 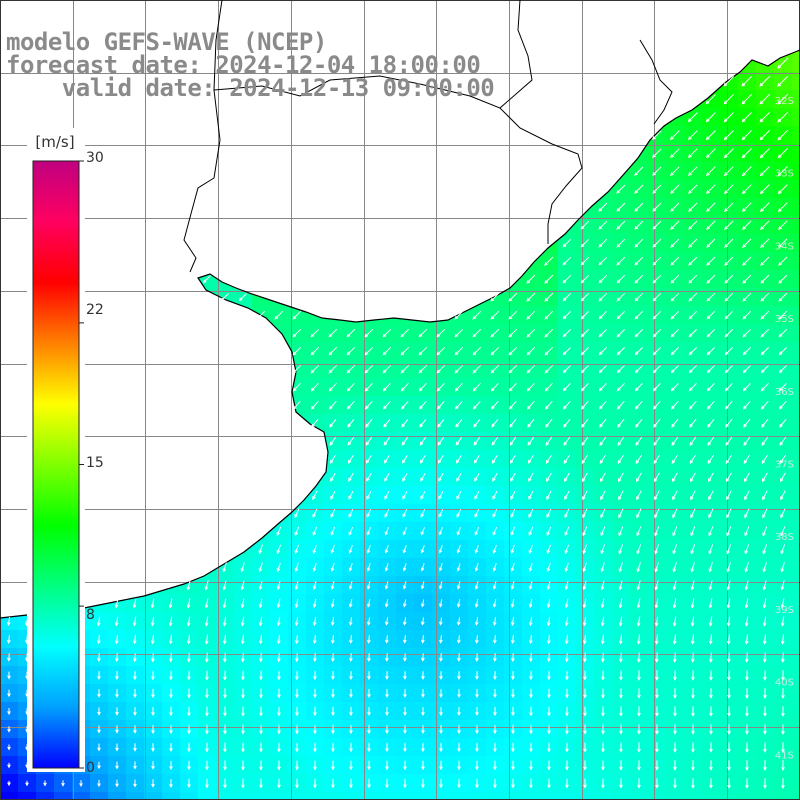 What do you see at coordinates (784, 755) in the screenshot?
I see `latitude-label: 41S` at bounding box center [784, 755].